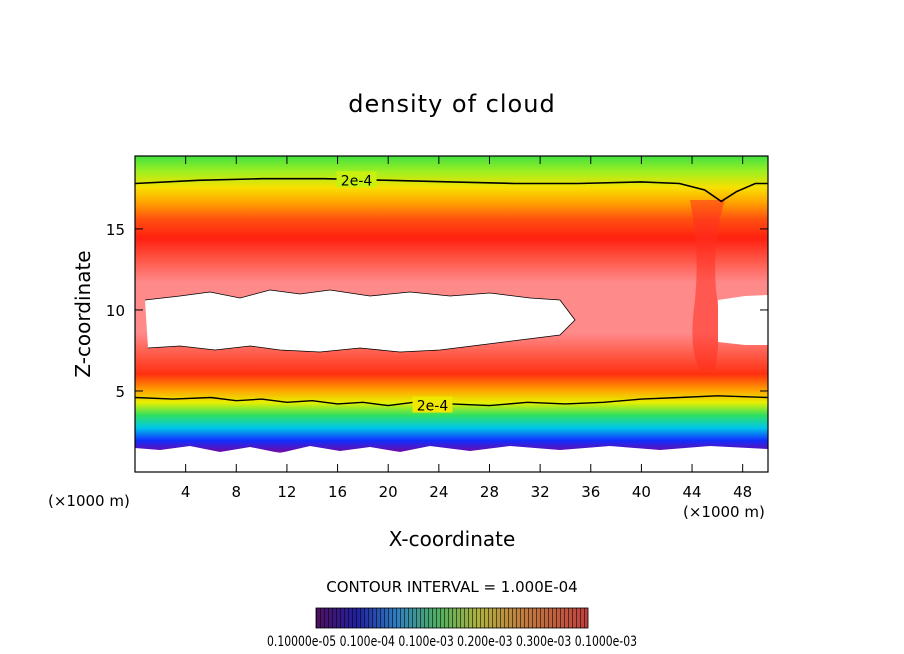  Describe the element at coordinates (452, 539) in the screenshot. I see `x-axis-label: X-coordinate` at that location.